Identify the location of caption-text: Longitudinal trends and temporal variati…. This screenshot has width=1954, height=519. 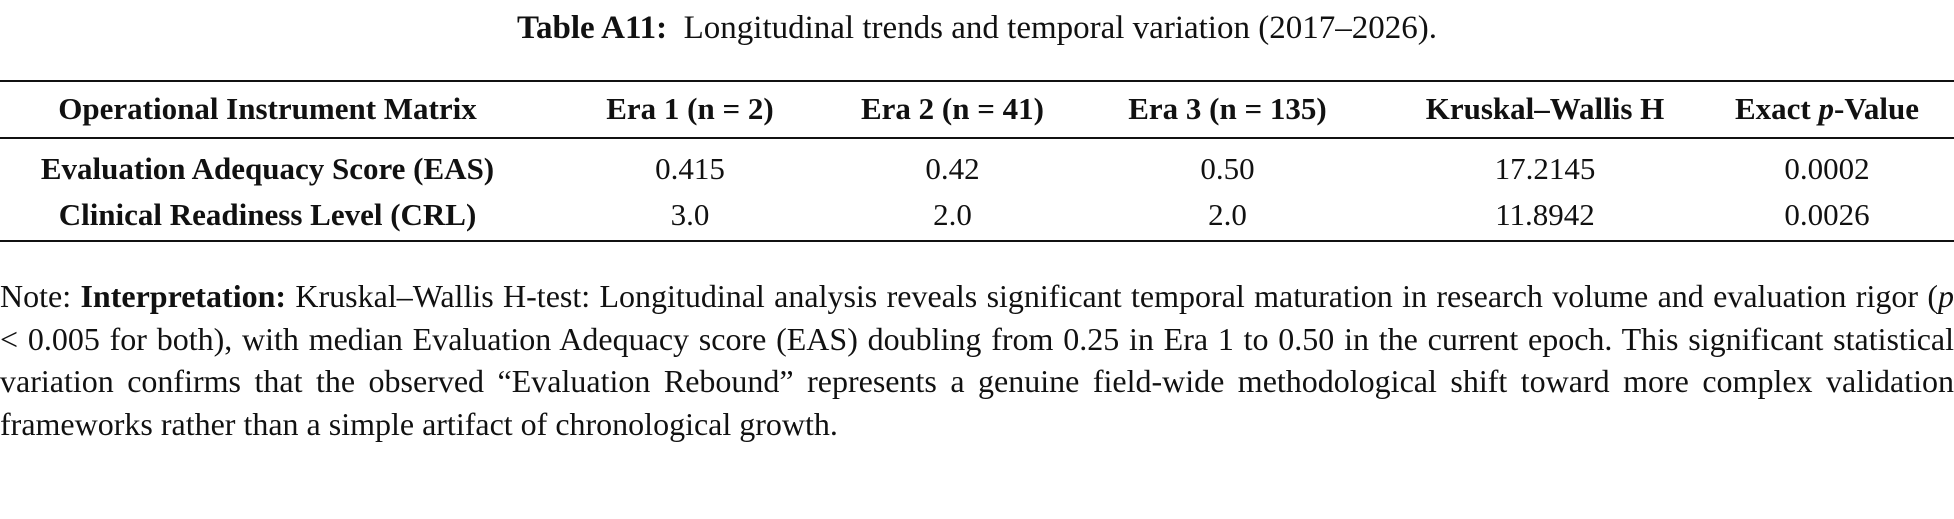
(1060, 28).